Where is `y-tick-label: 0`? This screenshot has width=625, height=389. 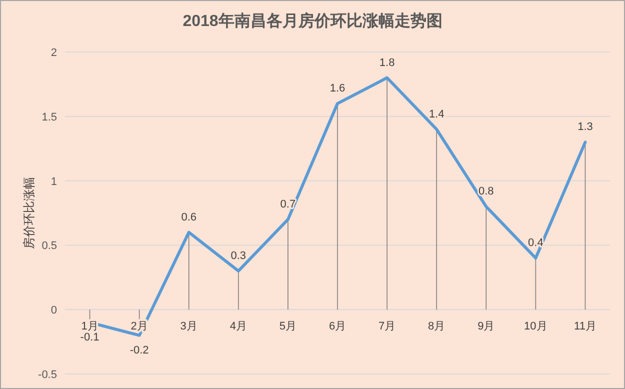
y-tick-label: 0 is located at coordinates (53, 310).